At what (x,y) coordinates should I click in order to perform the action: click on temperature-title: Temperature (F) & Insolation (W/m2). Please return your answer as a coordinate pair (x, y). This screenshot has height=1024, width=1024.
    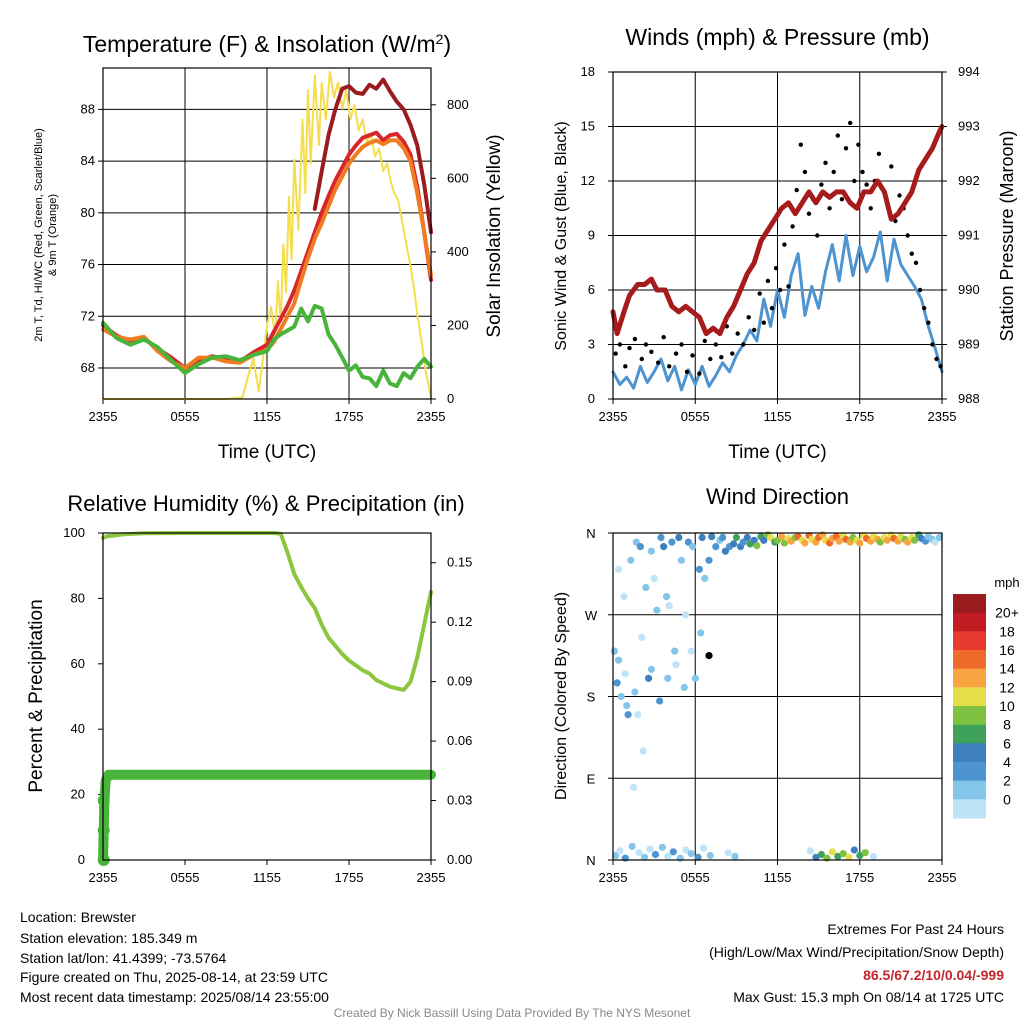
    Looking at the image, I should click on (267, 44).